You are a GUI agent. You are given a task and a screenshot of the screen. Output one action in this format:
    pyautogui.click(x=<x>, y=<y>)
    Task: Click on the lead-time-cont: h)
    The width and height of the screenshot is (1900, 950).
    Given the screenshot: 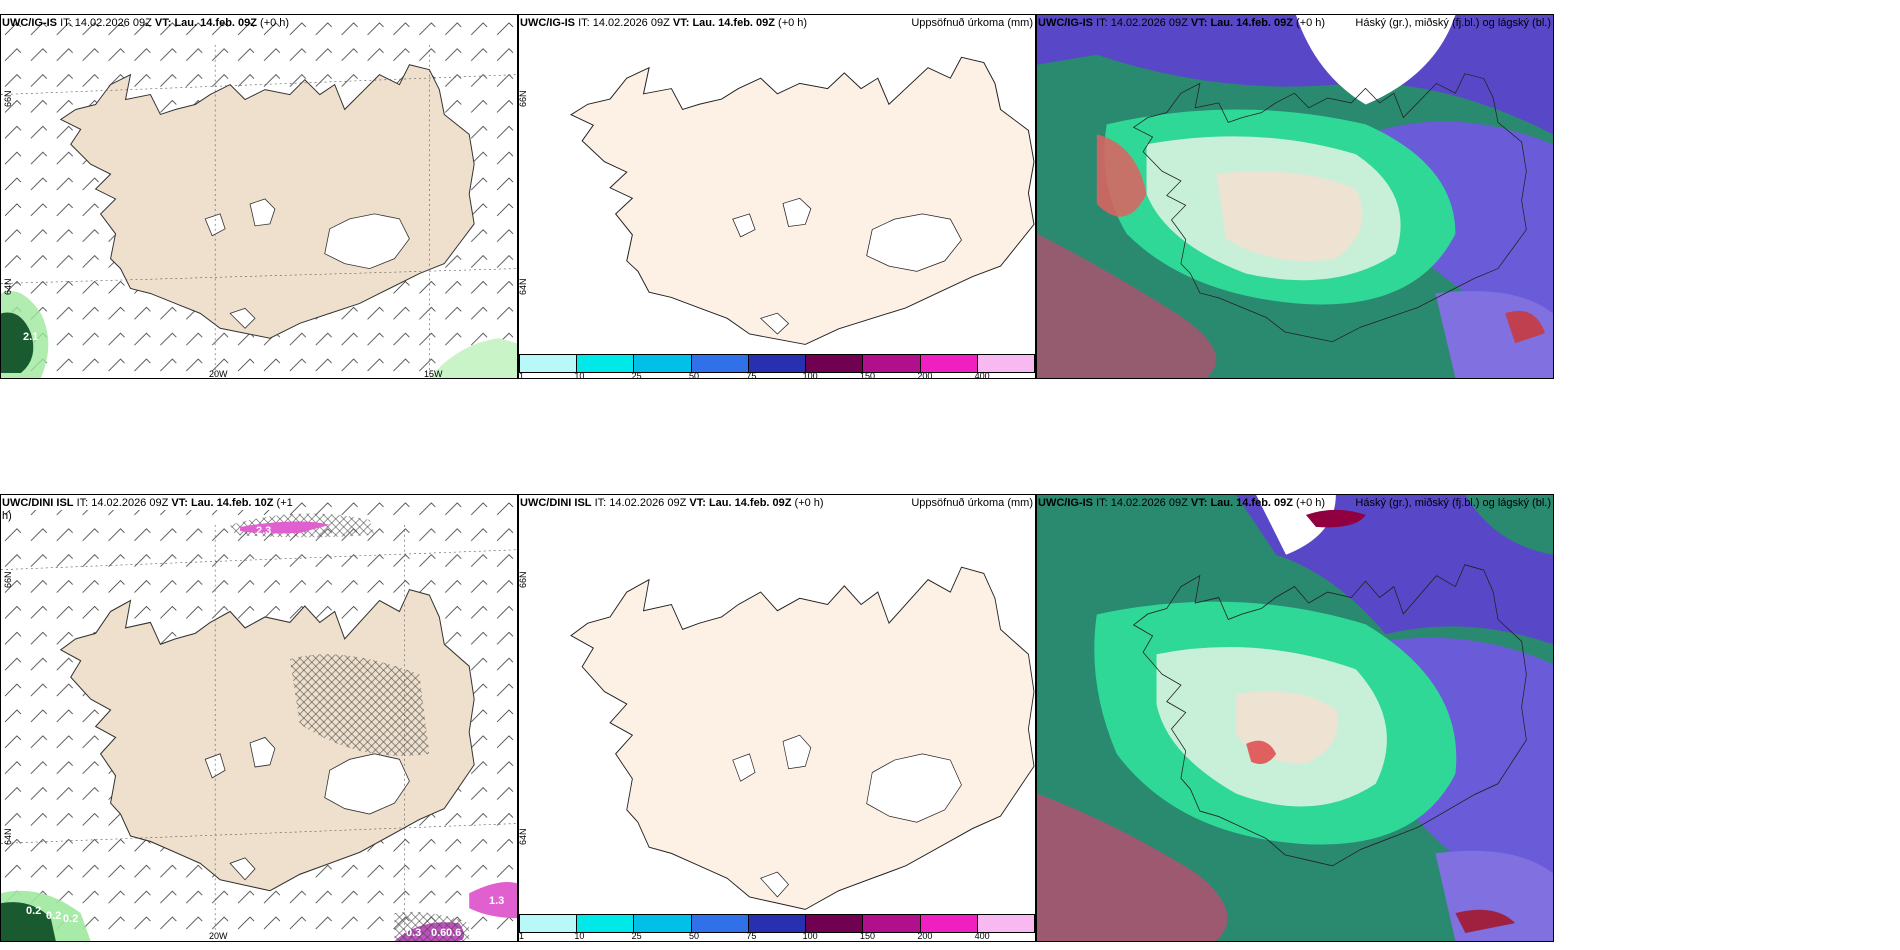 What is the action you would take?
    pyautogui.click(x=7, y=516)
    